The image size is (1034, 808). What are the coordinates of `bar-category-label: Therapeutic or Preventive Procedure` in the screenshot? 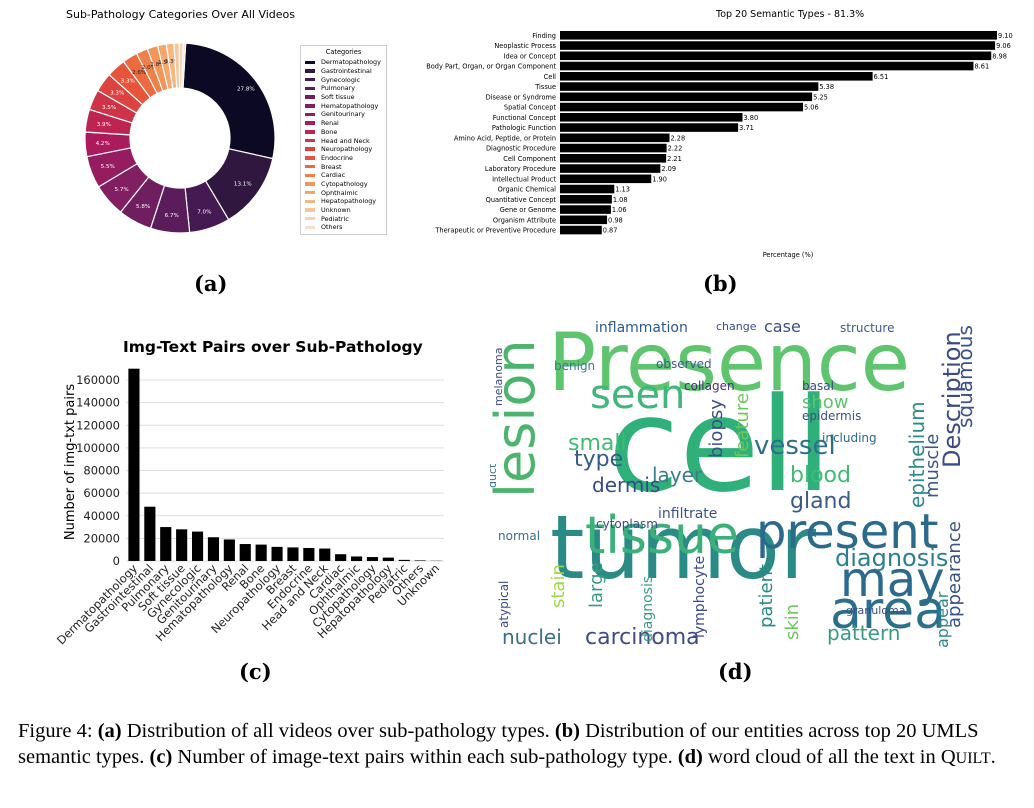 It's located at (495, 231).